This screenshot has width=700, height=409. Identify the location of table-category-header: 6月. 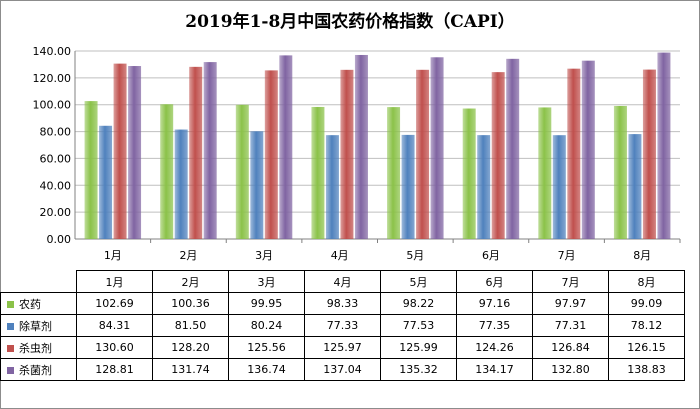
(494, 281).